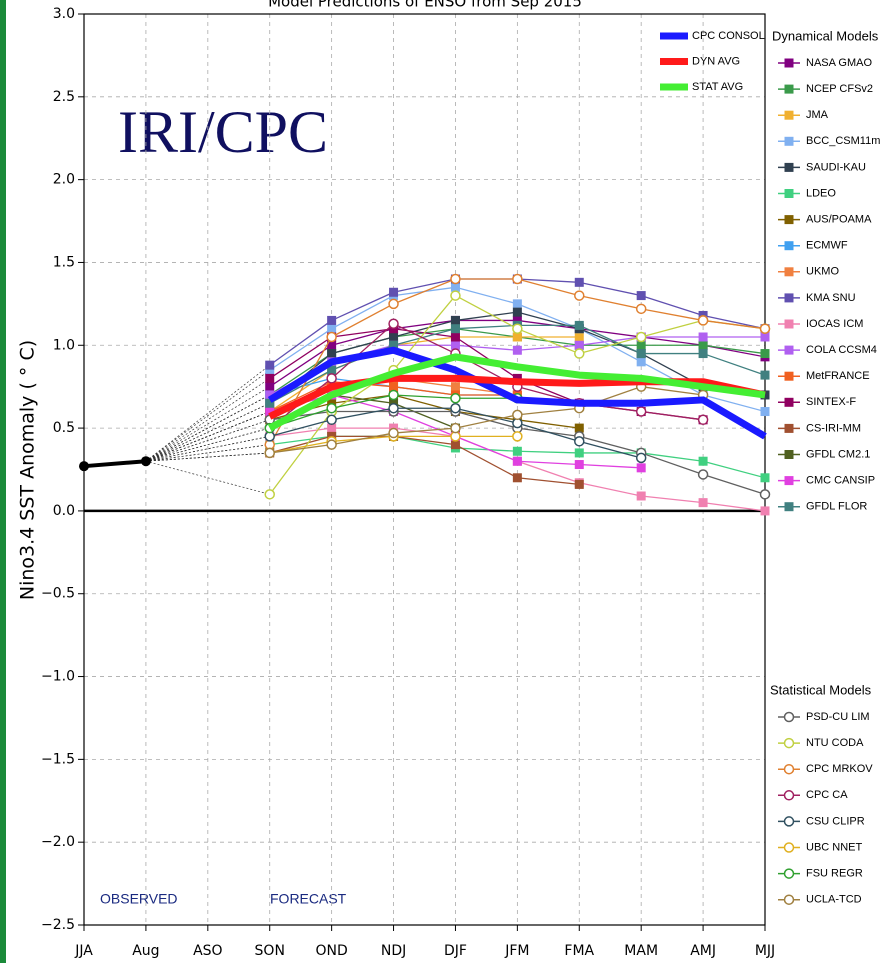  What do you see at coordinates (270, 951) in the screenshot?
I see `x-tick-label: SON` at bounding box center [270, 951].